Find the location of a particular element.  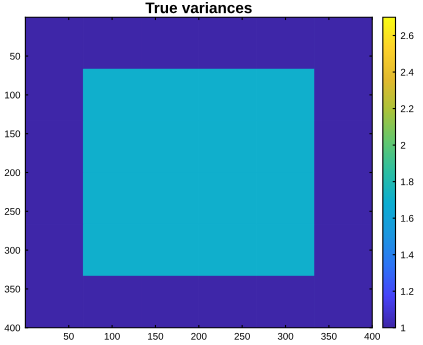

x-tick-label: 350 is located at coordinates (329, 336).